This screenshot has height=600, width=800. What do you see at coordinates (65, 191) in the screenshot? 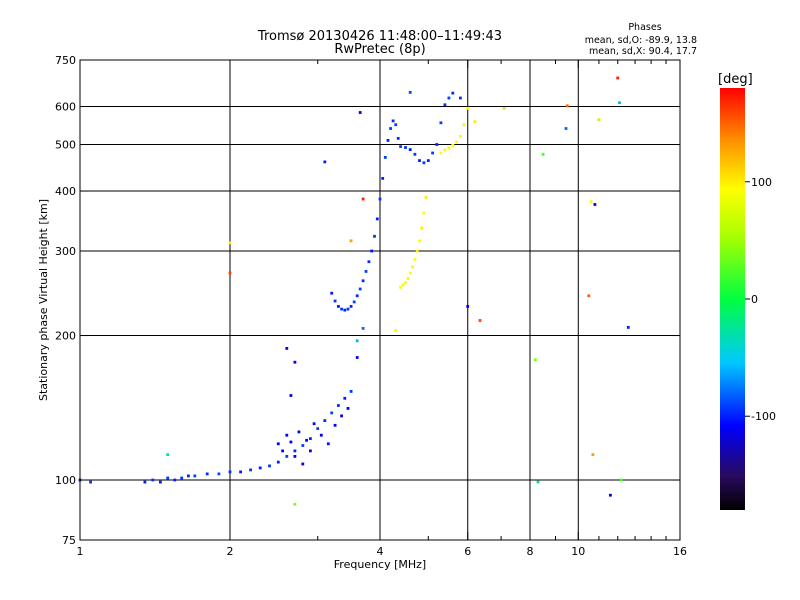
I see `y-tick-label: 400` at bounding box center [65, 191].